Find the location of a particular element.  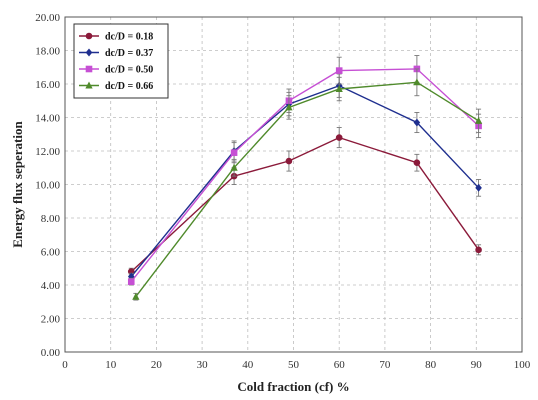

x-tick-label: 20 is located at coordinates (157, 365).